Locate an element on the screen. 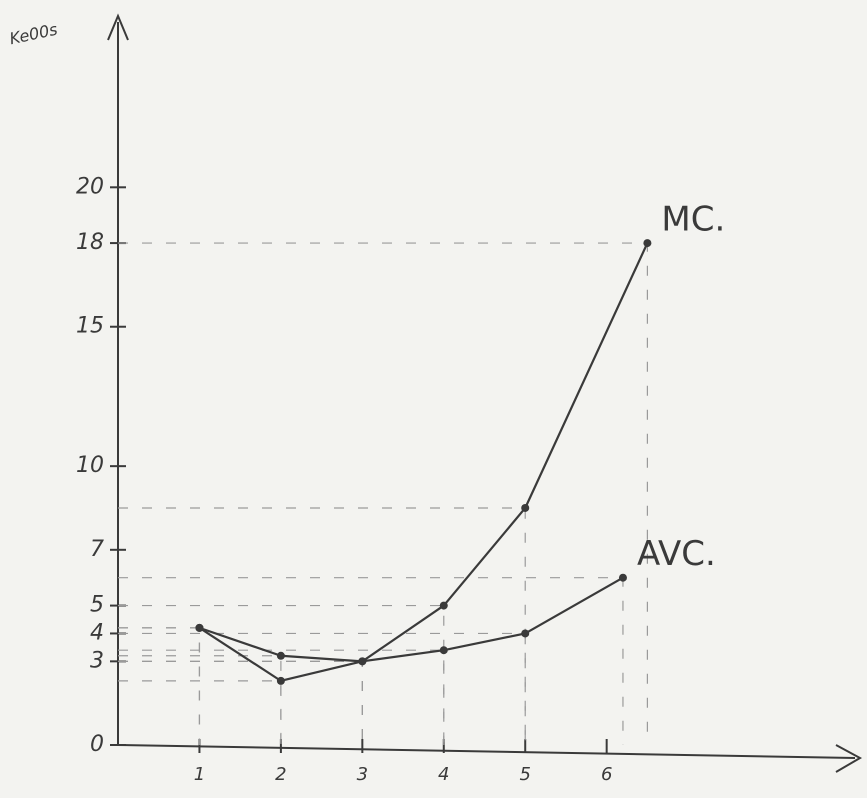  series-label: MC. is located at coordinates (693, 220).